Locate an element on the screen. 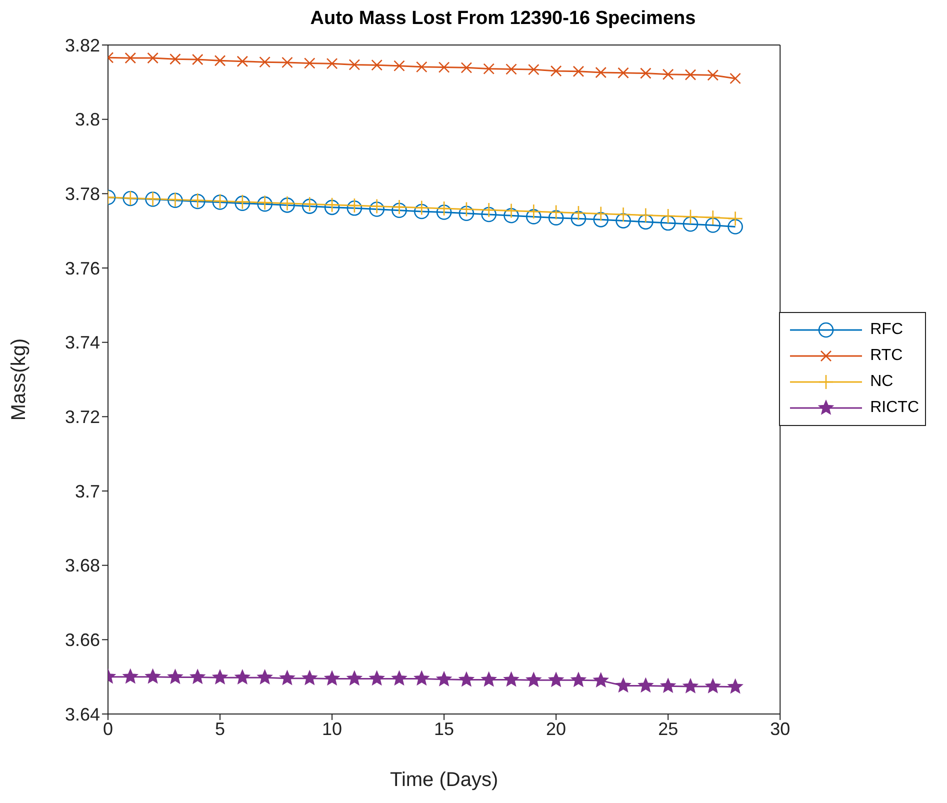 This screenshot has height=803, width=947. y-tick-label: 3.76 is located at coordinates (82, 268).